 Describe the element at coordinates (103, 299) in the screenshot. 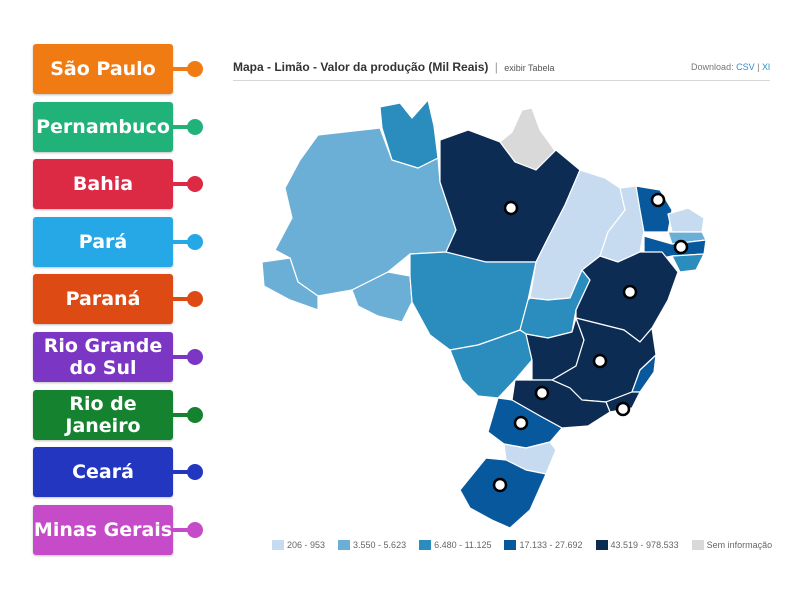

I see `label-text: Paraná` at that location.